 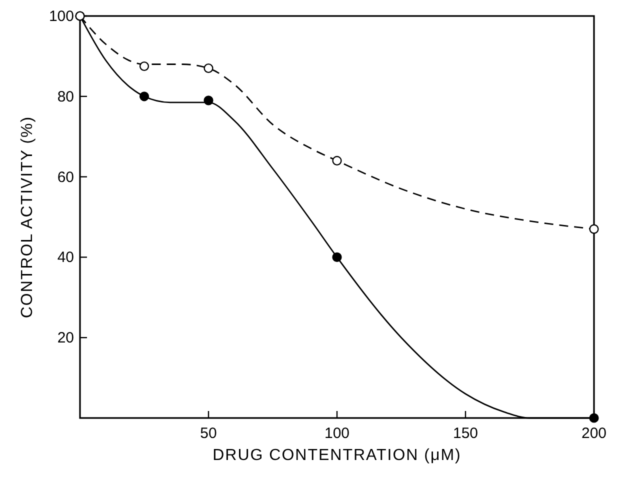 What do you see at coordinates (65, 97) in the screenshot?
I see `y-tick-label: 80` at bounding box center [65, 97].